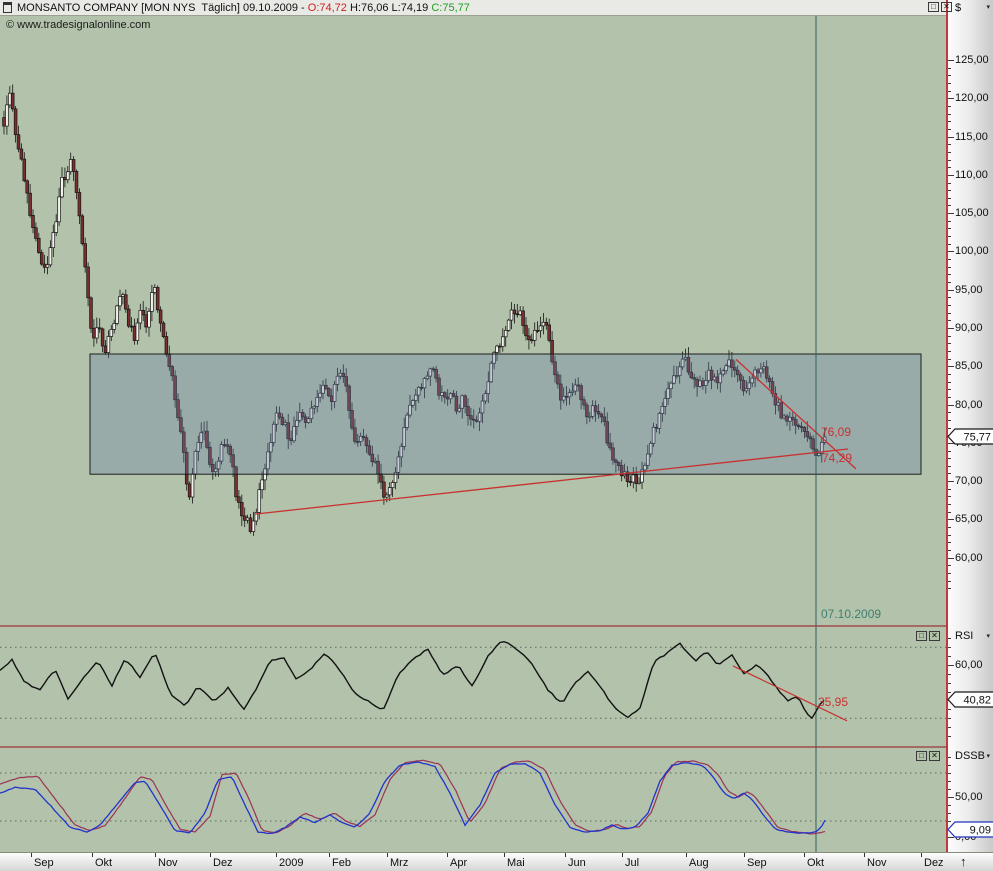 This screenshot has height=871, width=993. What do you see at coordinates (969, 481) in the screenshot?
I see `axis-tick-label: 70,00` at bounding box center [969, 481].